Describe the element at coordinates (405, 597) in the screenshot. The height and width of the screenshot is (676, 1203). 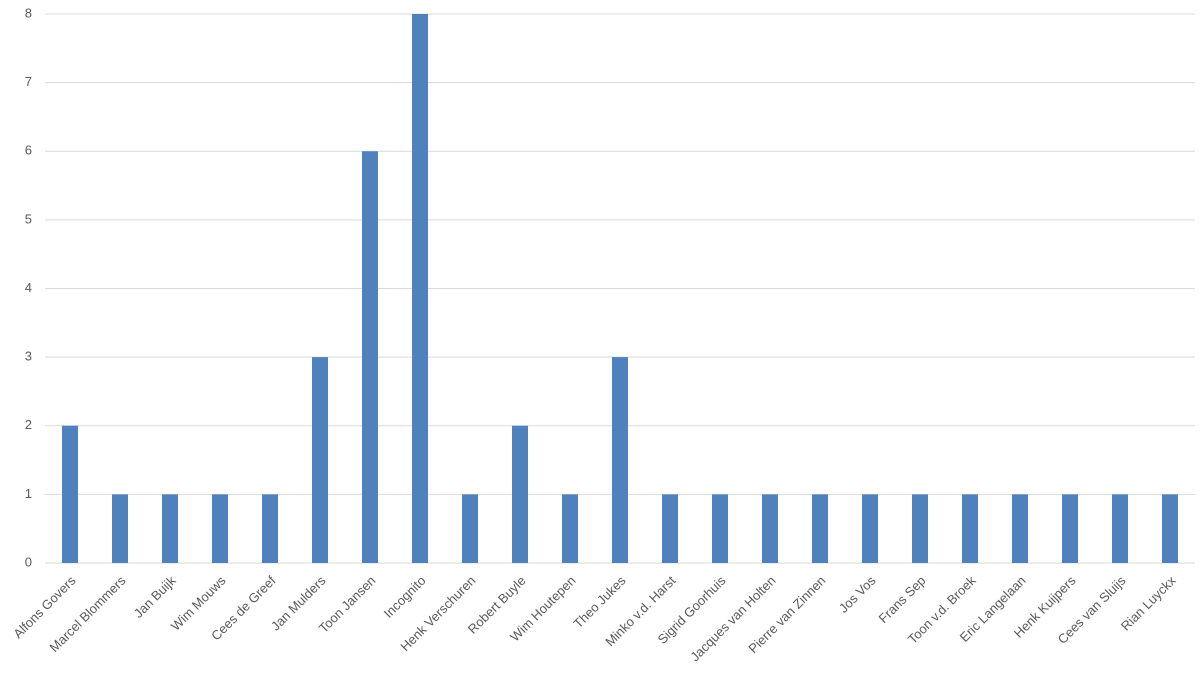
I see `x-tick-label: Incognito` at that location.